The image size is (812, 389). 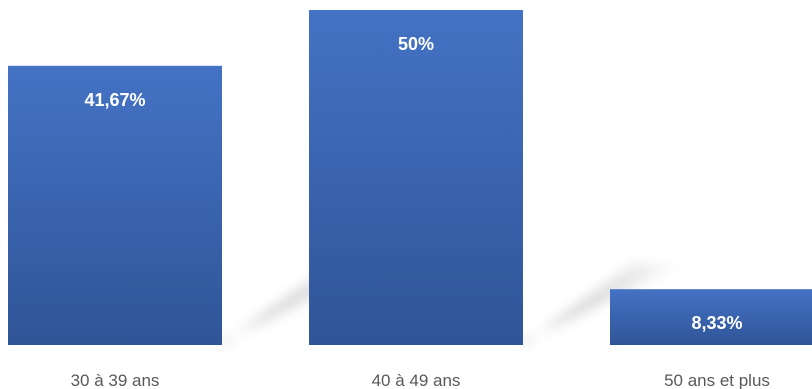 I want to click on category-label: 50 ans et plus, so click(x=717, y=380).